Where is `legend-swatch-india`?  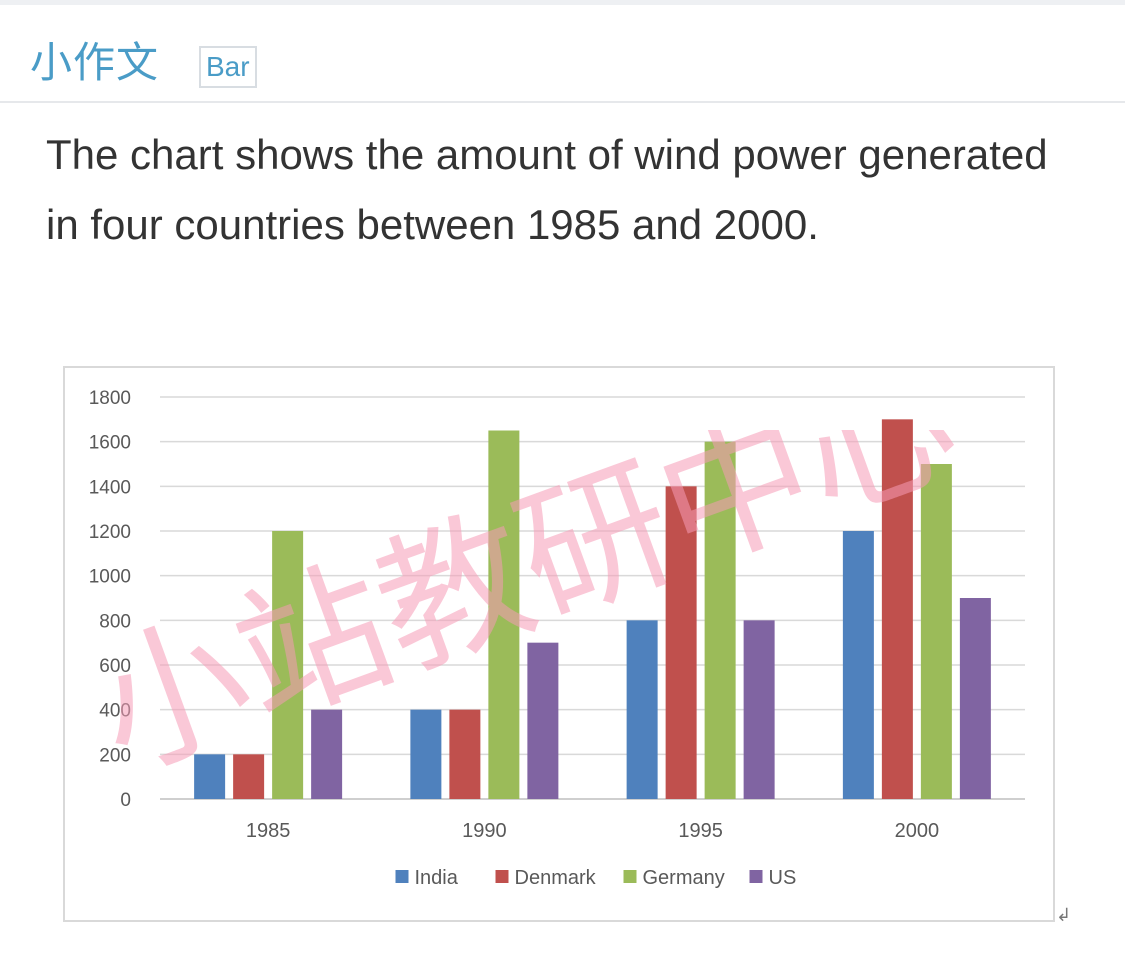
legend-swatch-india is located at coordinates (402, 876).